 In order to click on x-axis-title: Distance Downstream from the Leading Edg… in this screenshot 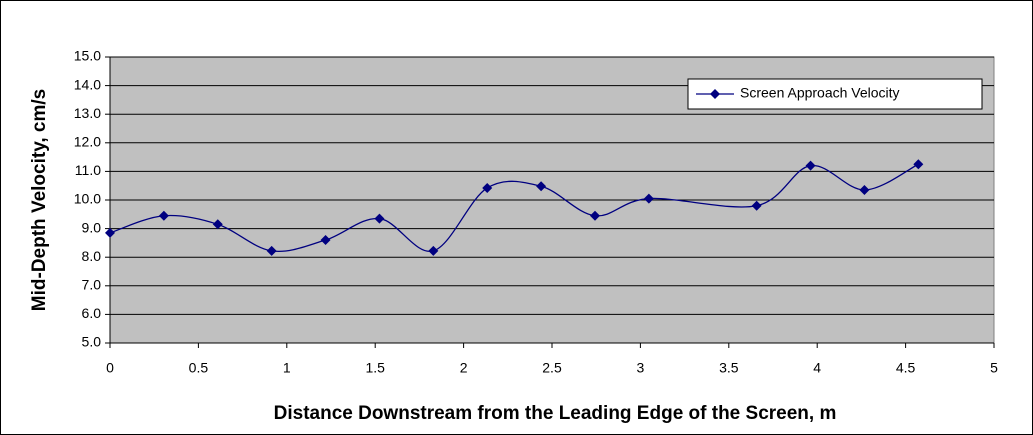, I will do `click(555, 413)`.